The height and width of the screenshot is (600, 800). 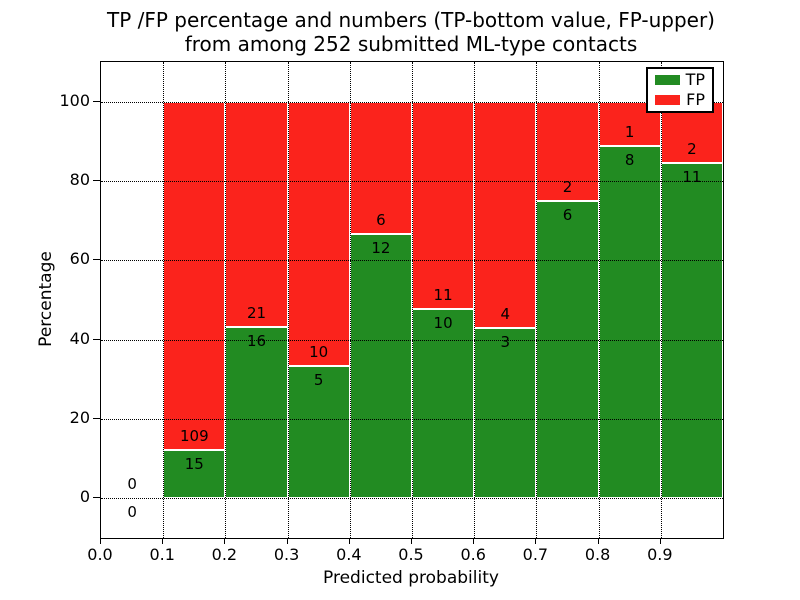 I want to click on legend-entry-fp: FP, so click(x=680, y=100).